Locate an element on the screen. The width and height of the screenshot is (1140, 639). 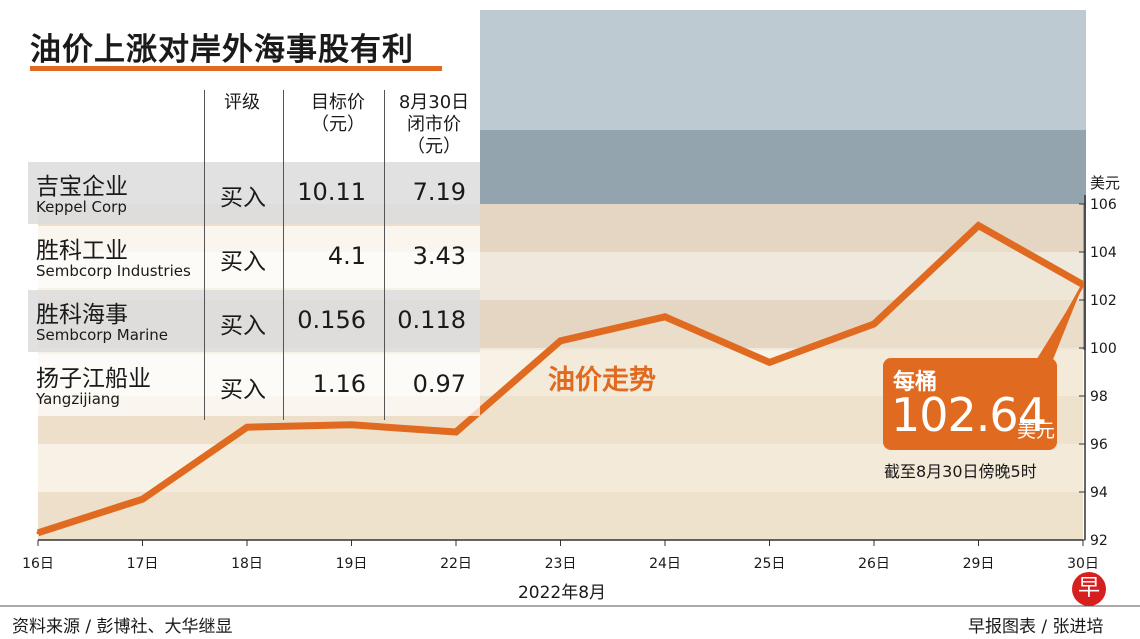
callout-note: 截至8月30日傍晚5时 is located at coordinates (960, 471).